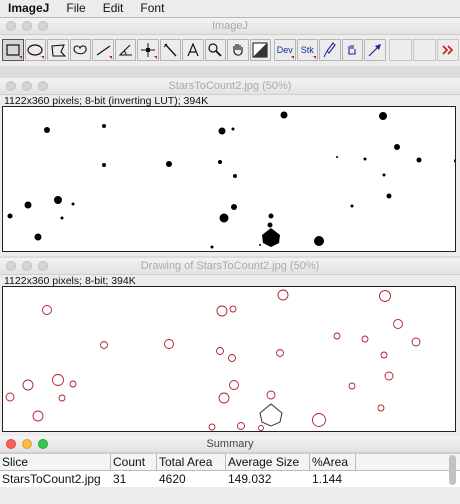  I want to click on column-header: Count, so click(134, 462).